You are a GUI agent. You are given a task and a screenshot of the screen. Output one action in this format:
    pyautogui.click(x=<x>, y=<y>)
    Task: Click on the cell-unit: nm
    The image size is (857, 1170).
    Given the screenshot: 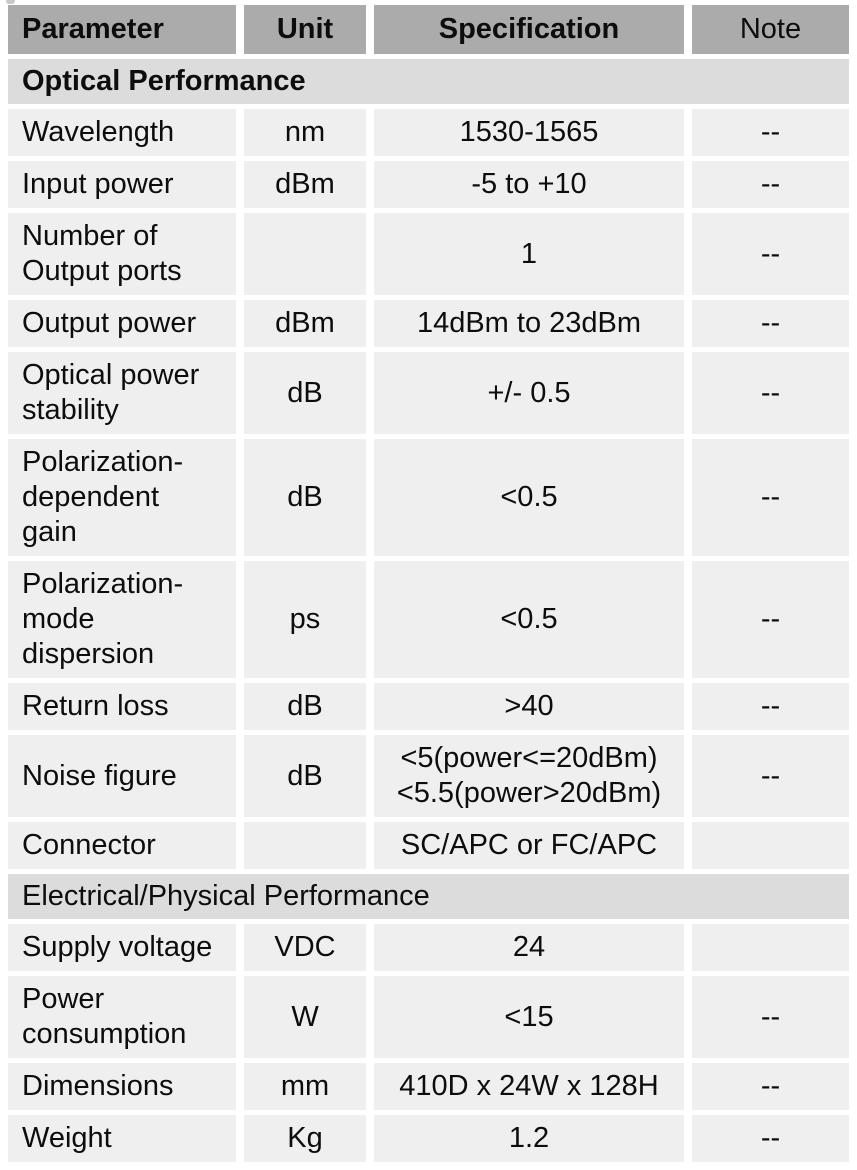 What is the action you would take?
    pyautogui.click(x=305, y=132)
    